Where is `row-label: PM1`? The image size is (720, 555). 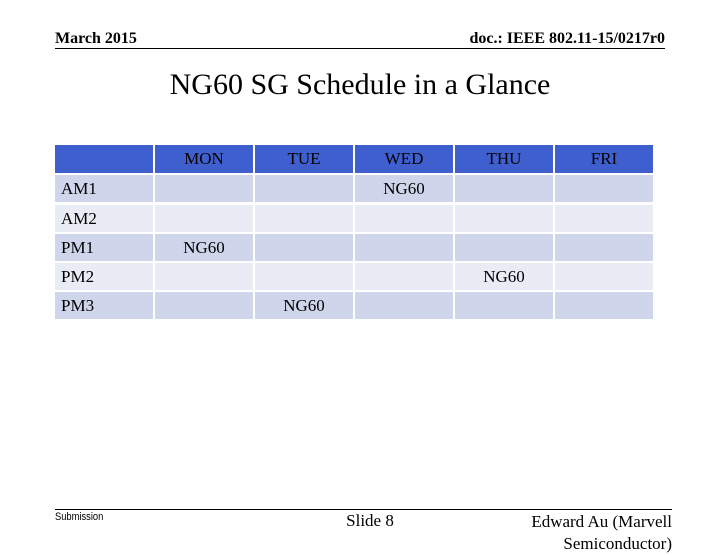
row-label: PM1 is located at coordinates (104, 247).